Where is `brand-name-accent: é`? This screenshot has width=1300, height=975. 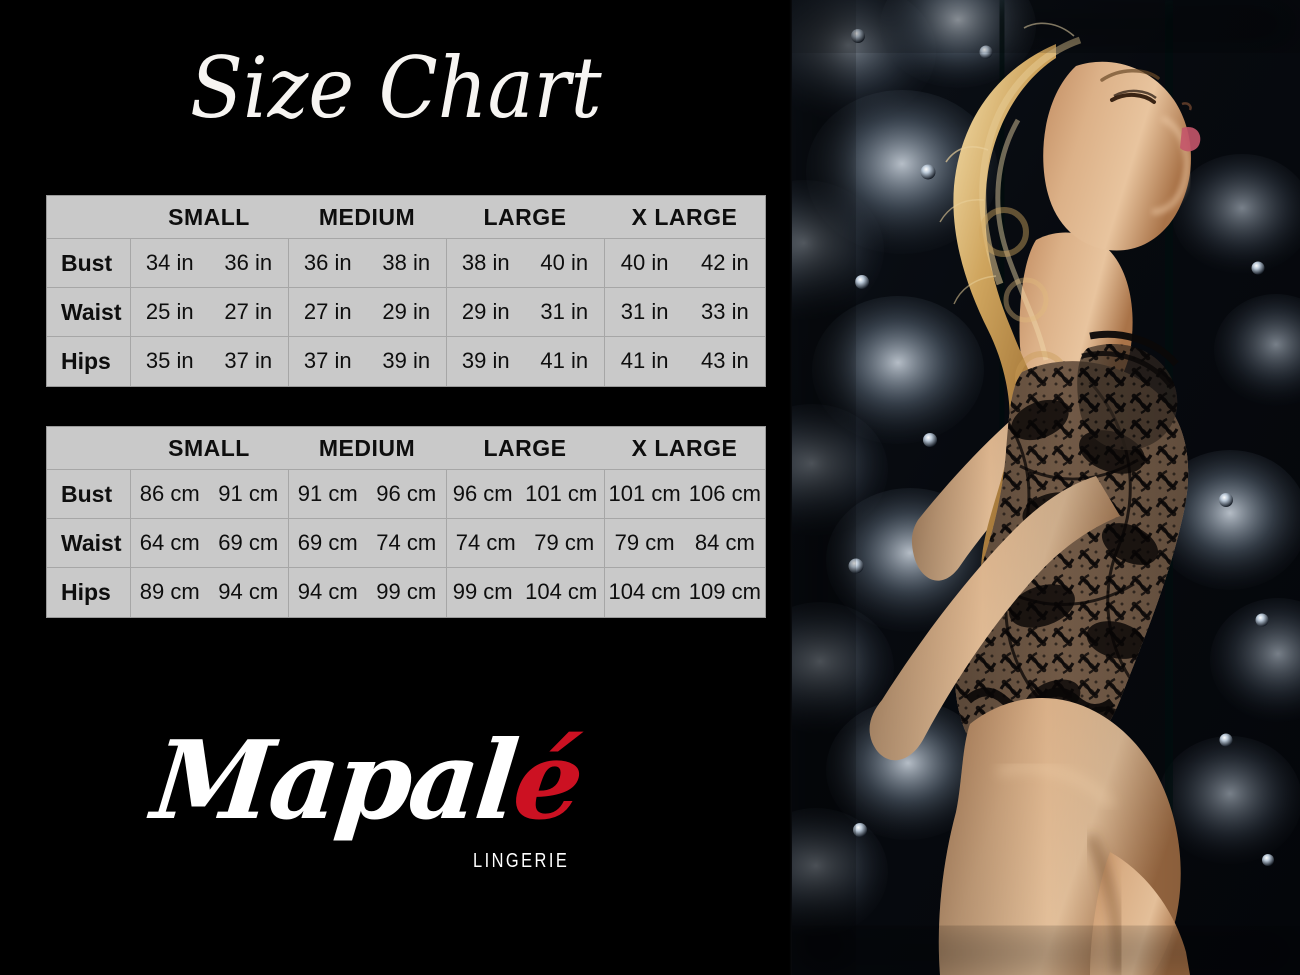
brand-name-accent: é is located at coordinates (547, 781).